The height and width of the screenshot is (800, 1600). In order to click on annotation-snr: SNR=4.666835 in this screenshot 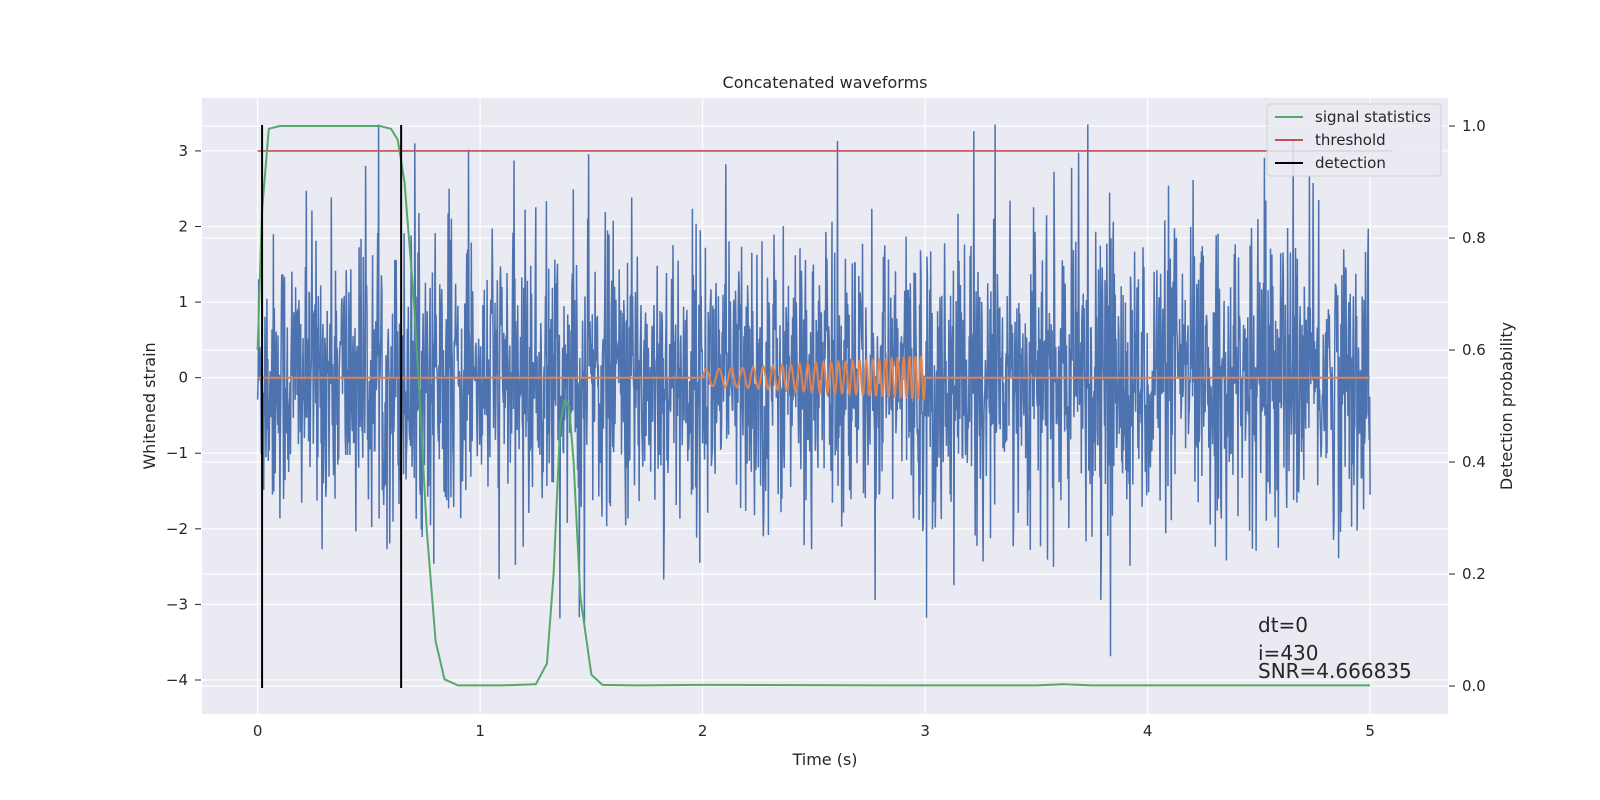, I will do `click(1335, 671)`.